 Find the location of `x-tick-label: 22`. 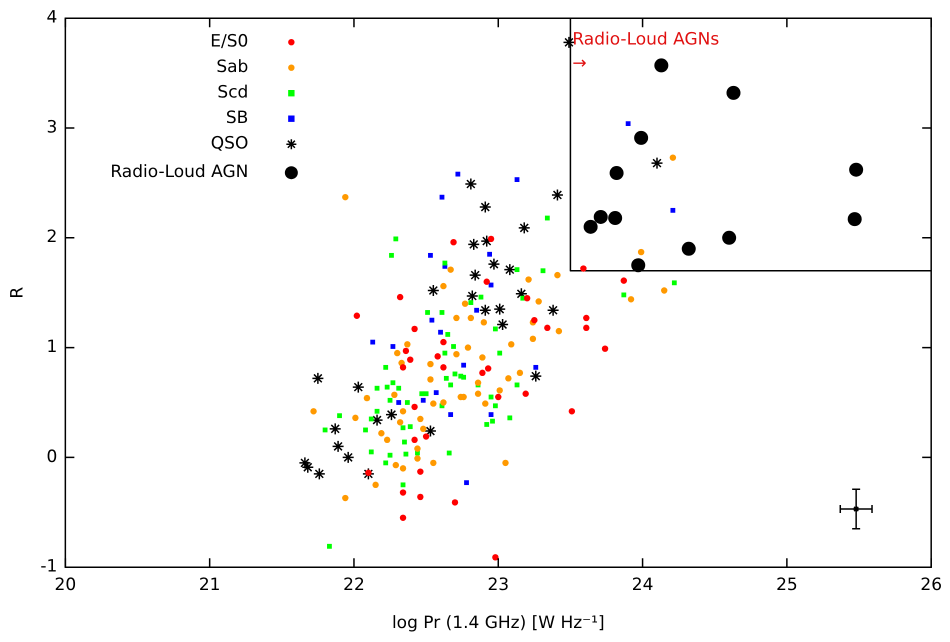

x-tick-label: 22 is located at coordinates (354, 584).